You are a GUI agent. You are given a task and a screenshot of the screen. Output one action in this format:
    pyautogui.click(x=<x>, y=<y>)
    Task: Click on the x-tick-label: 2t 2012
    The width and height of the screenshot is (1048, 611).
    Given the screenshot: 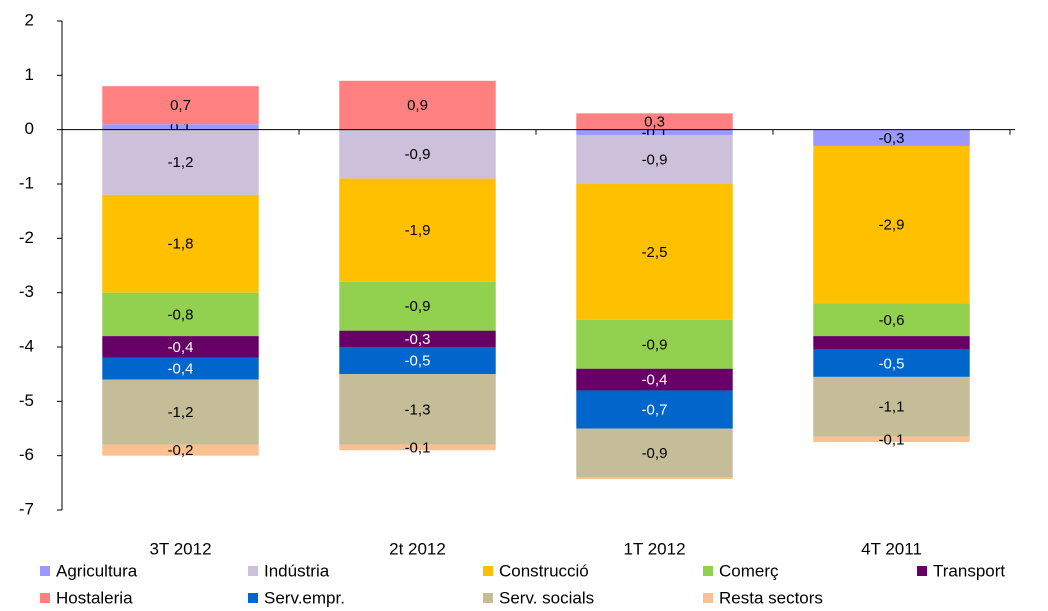 What is the action you would take?
    pyautogui.click(x=417, y=548)
    